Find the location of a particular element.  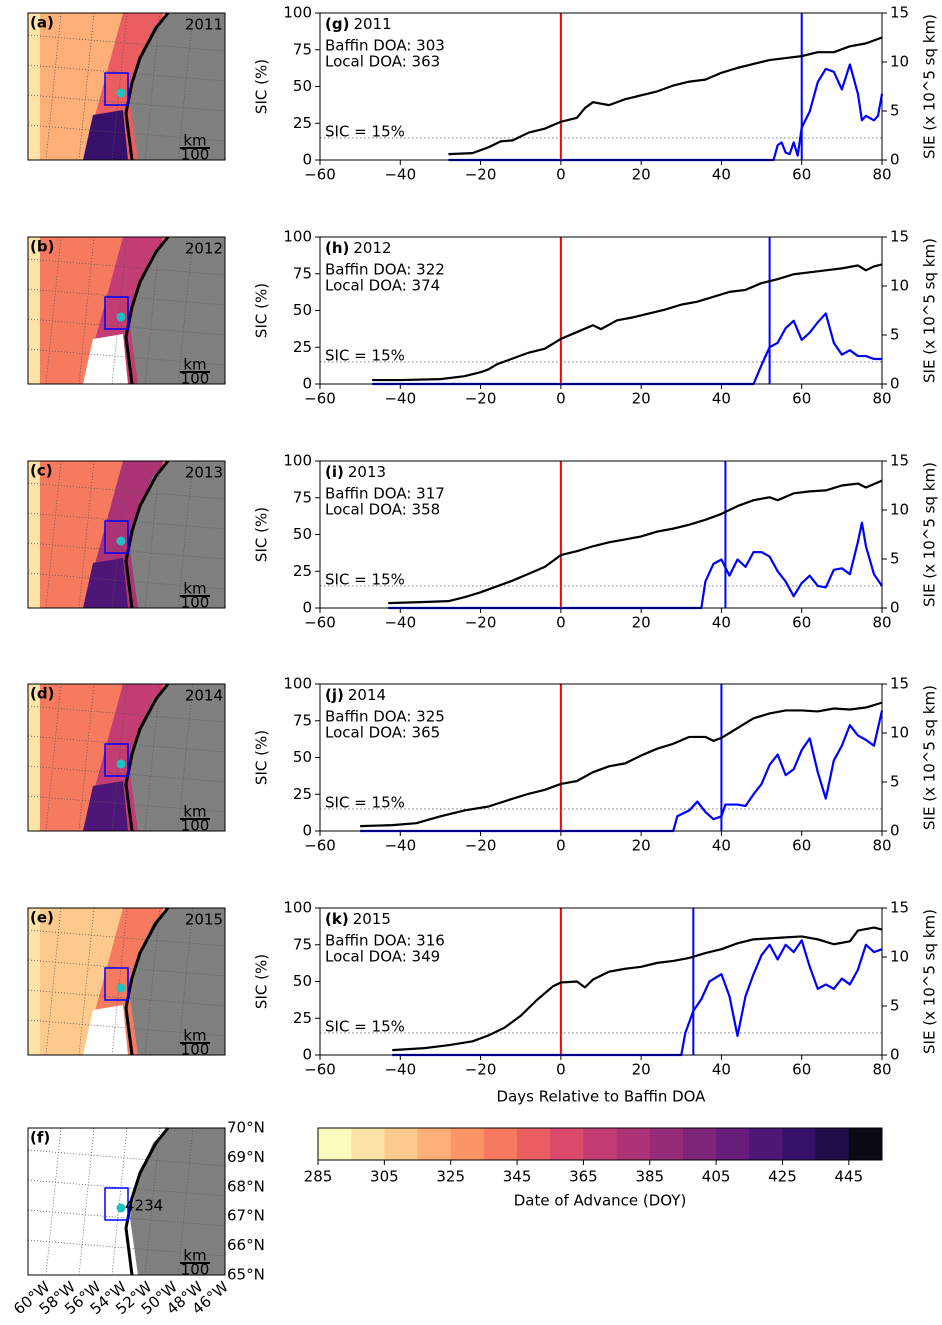

y-tick-label: 25 is located at coordinates (302, 571).